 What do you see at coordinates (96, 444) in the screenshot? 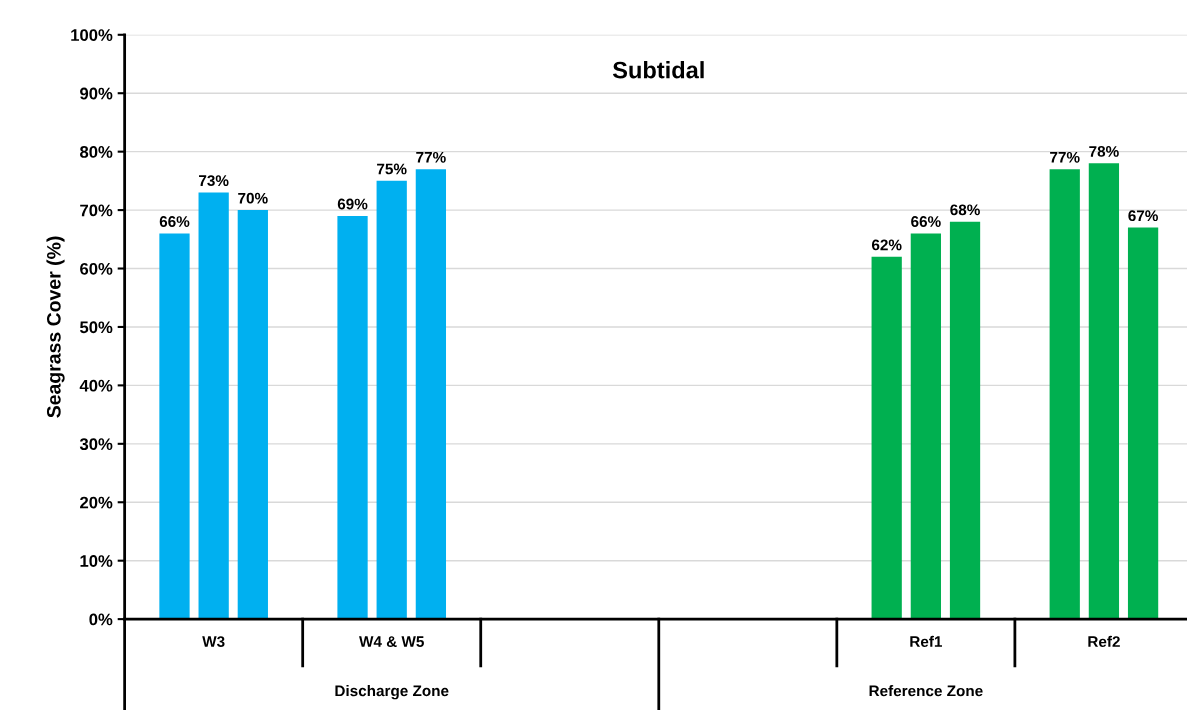
I see `y-tick-label: 30%` at bounding box center [96, 444].